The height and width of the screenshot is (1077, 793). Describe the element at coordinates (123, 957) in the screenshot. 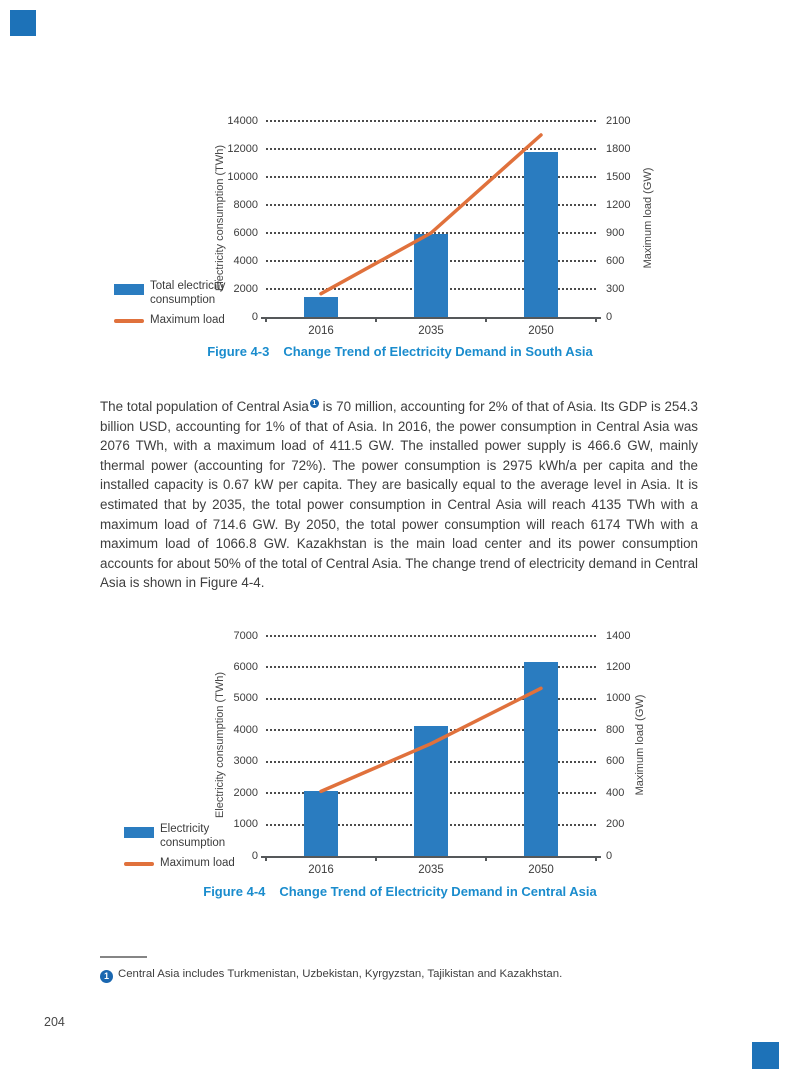

I see `footnote-divider` at that location.